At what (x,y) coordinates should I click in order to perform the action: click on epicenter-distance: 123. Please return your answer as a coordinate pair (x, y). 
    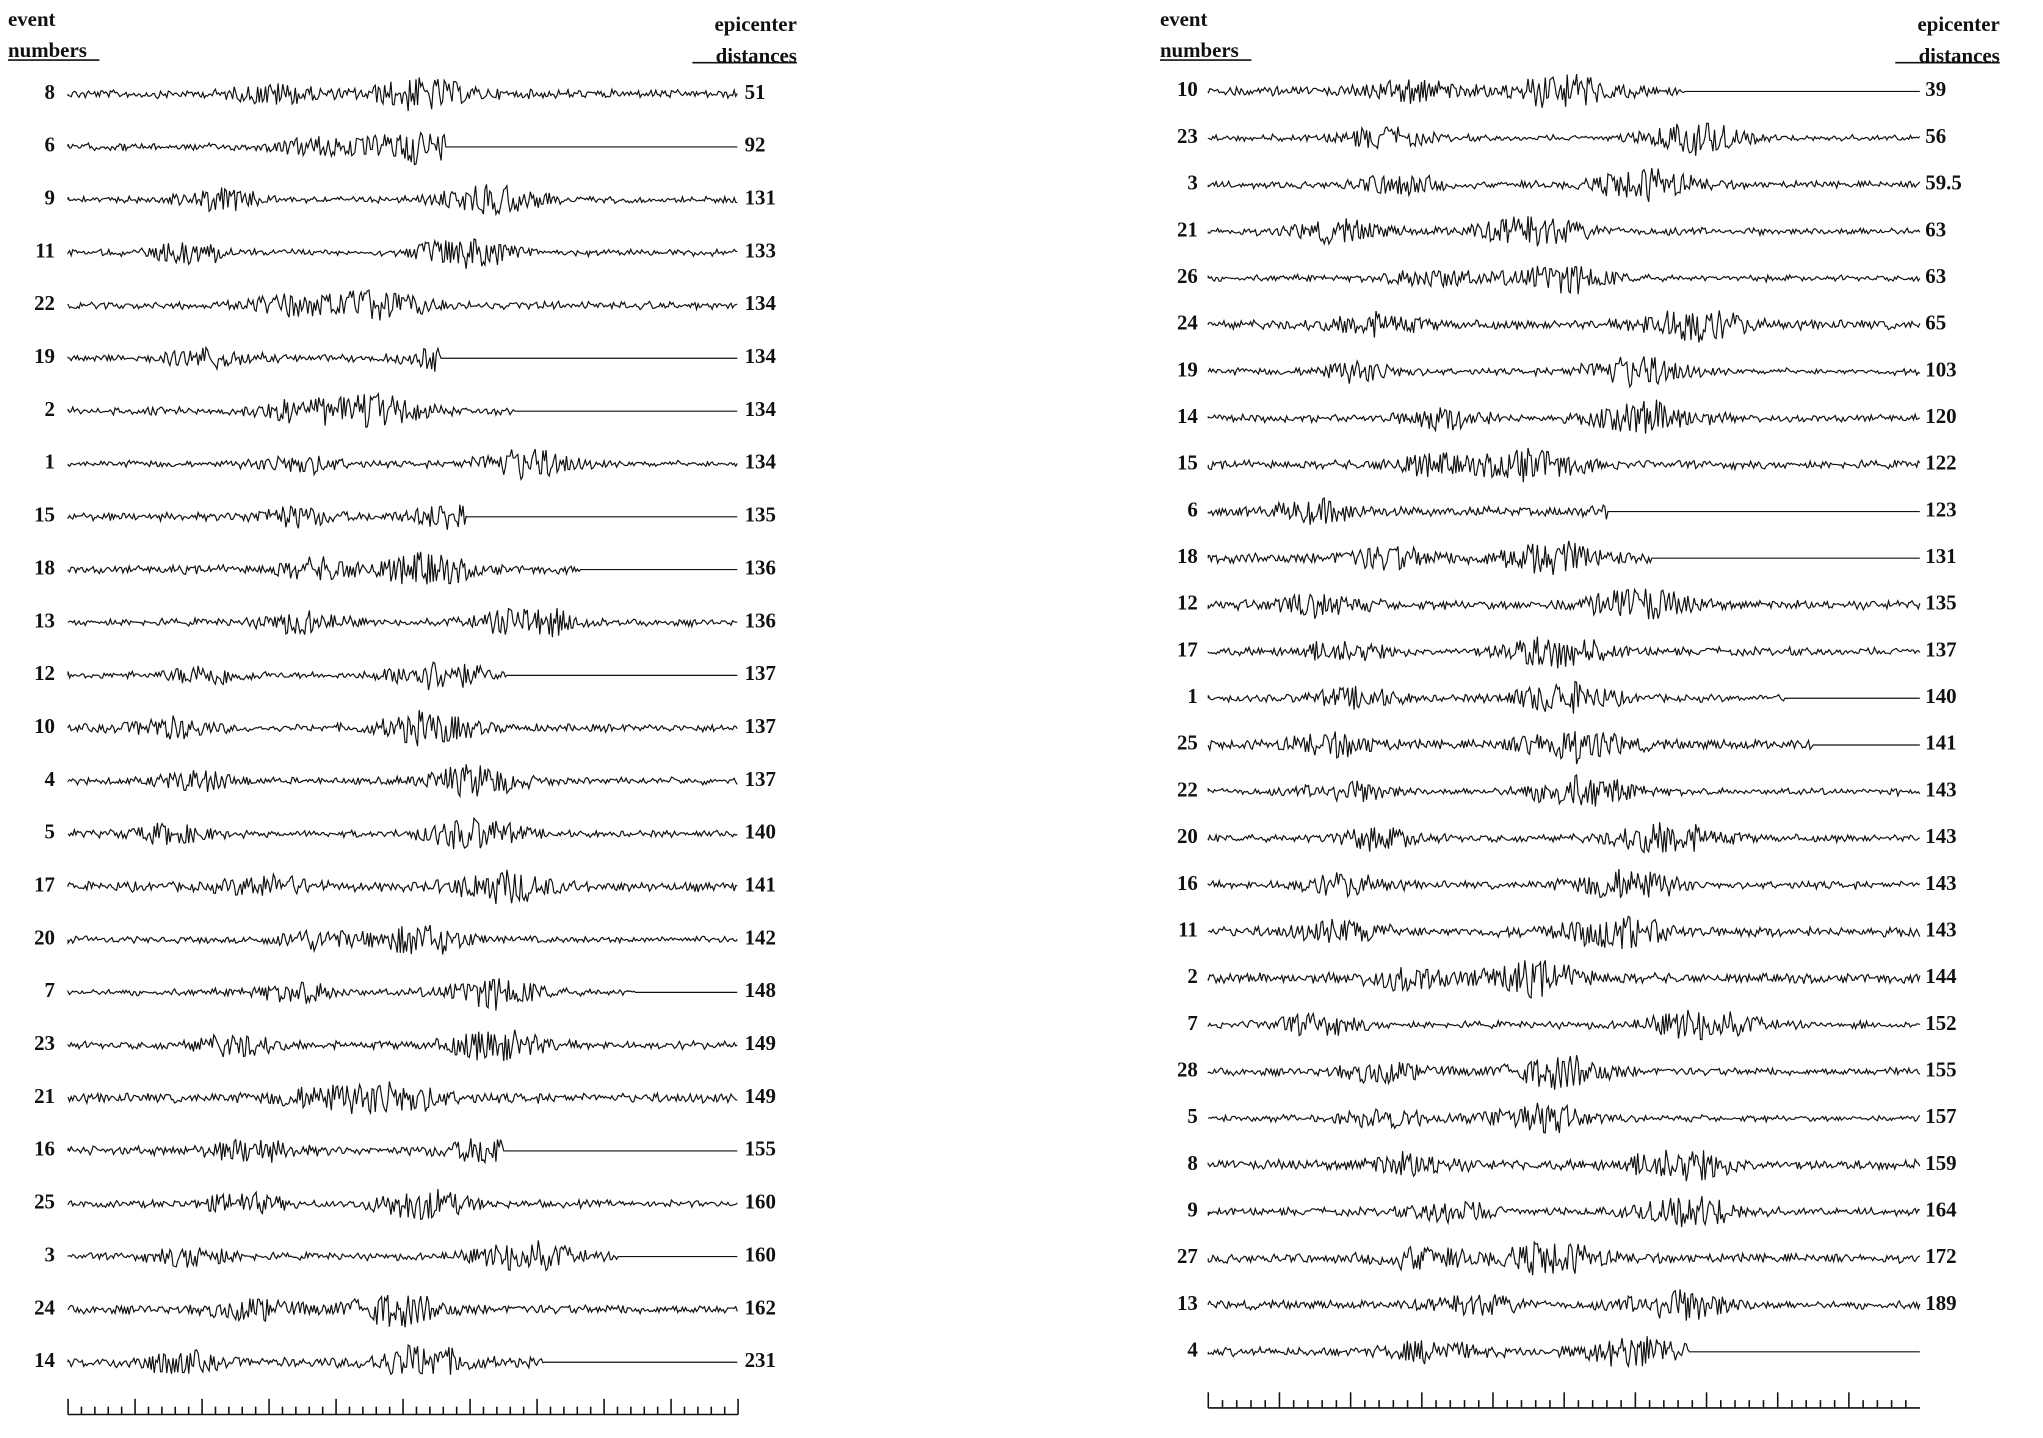
    Looking at the image, I should click on (1940, 509).